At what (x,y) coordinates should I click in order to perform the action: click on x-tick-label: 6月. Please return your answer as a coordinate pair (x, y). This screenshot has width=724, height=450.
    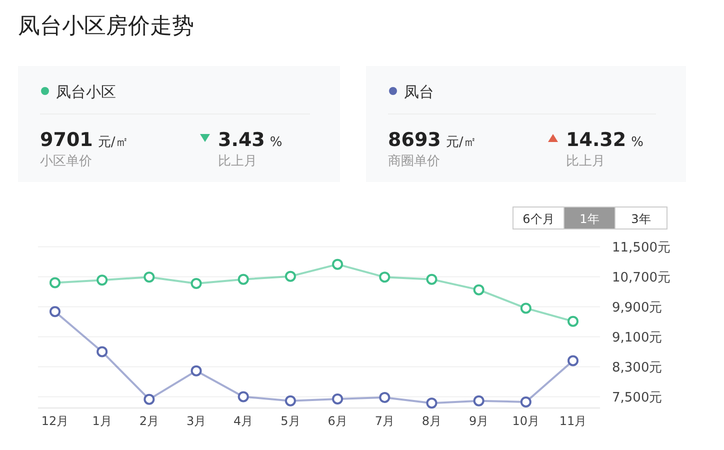
    Looking at the image, I should click on (338, 421).